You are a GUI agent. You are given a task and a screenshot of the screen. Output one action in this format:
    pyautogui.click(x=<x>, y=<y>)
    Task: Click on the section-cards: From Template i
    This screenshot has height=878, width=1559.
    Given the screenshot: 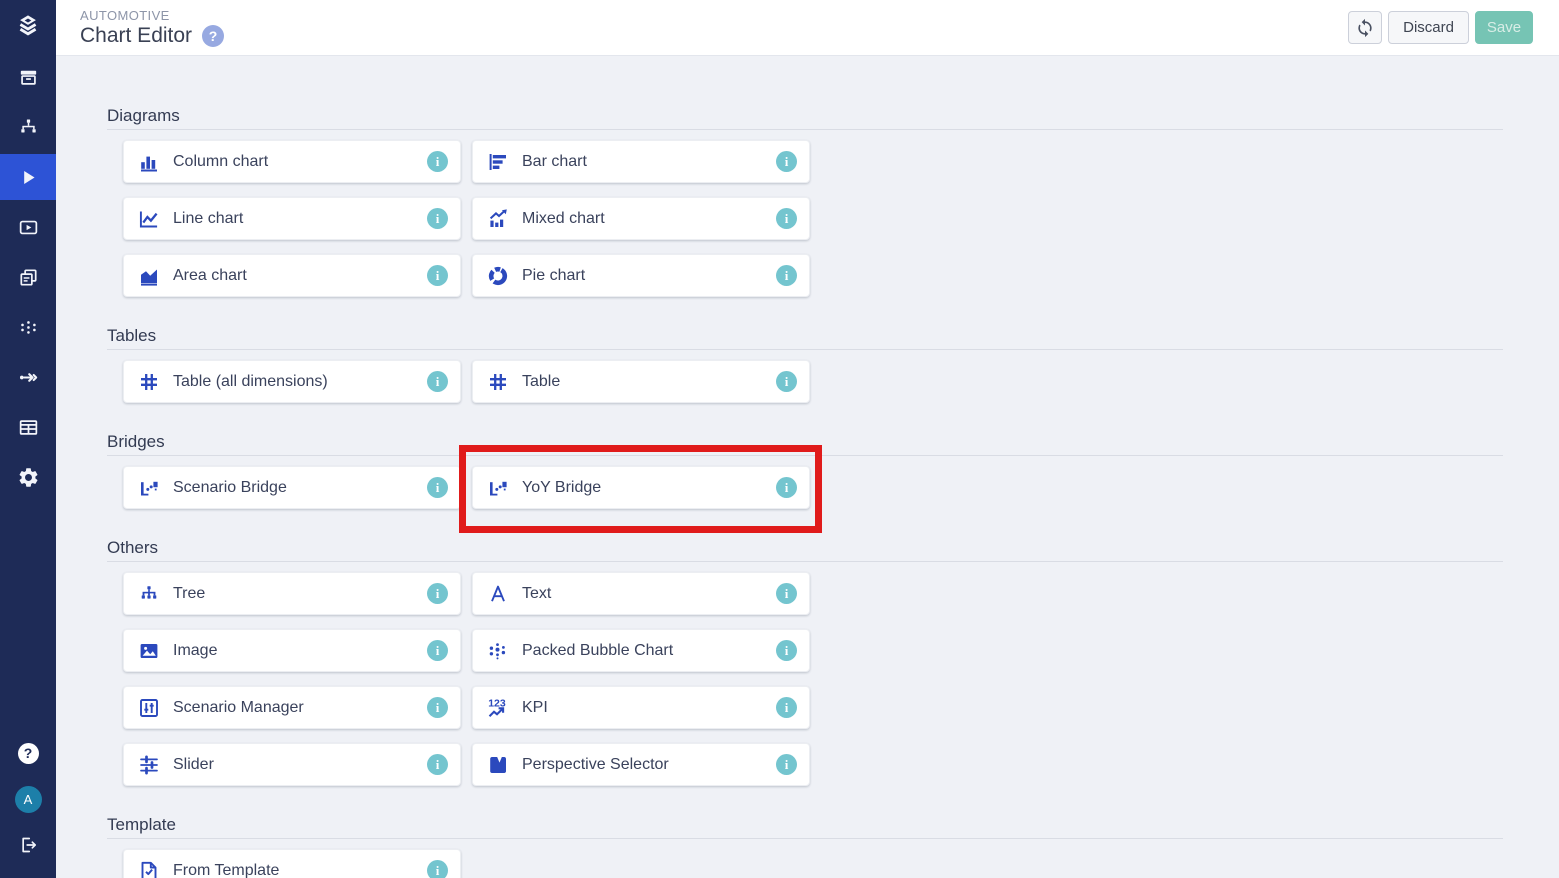 What is the action you would take?
    pyautogui.click(x=627, y=863)
    